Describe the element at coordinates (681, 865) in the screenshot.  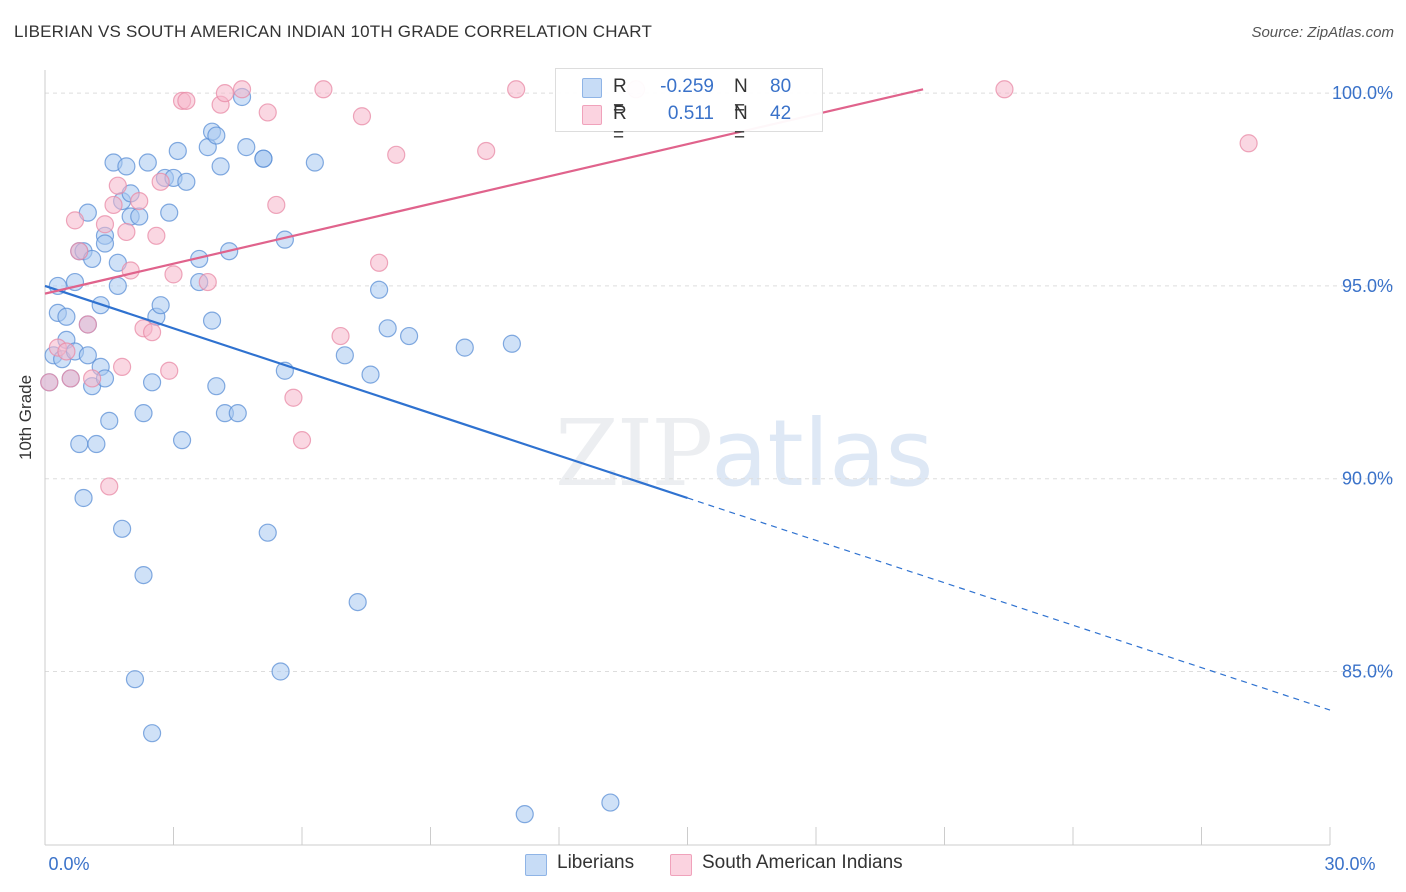
I see `legend-swatch-south-american-indians` at that location.